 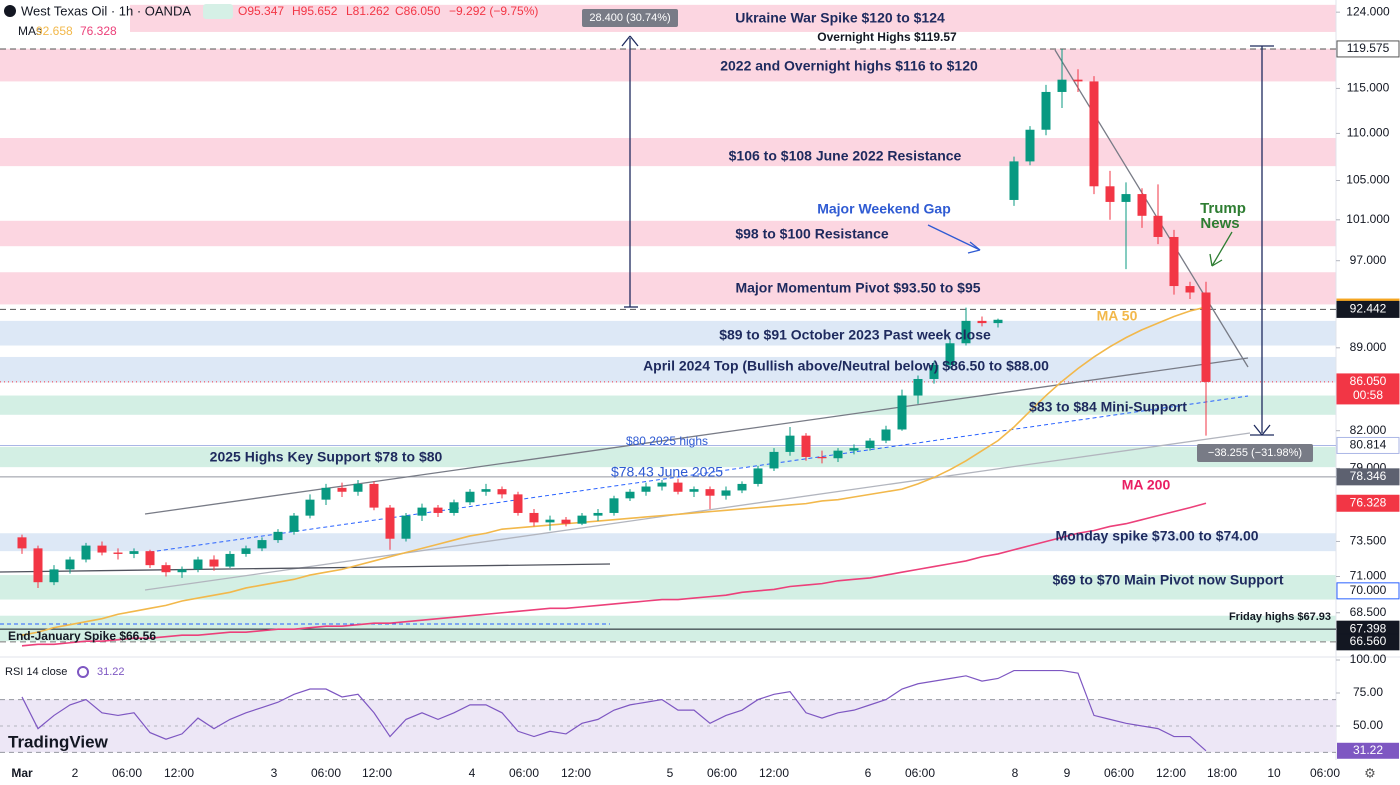 I want to click on logo: TradingView, so click(x=58, y=741).